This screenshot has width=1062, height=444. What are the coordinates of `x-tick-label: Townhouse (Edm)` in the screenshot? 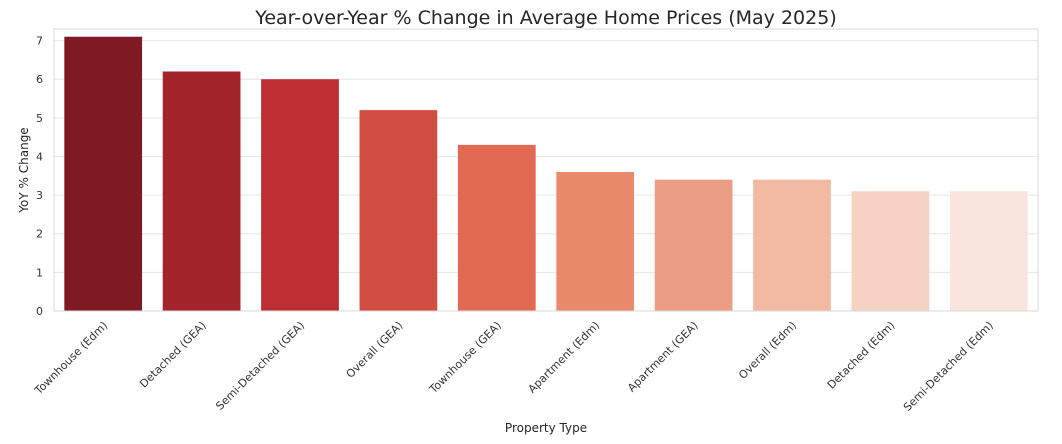 It's located at (71, 358).